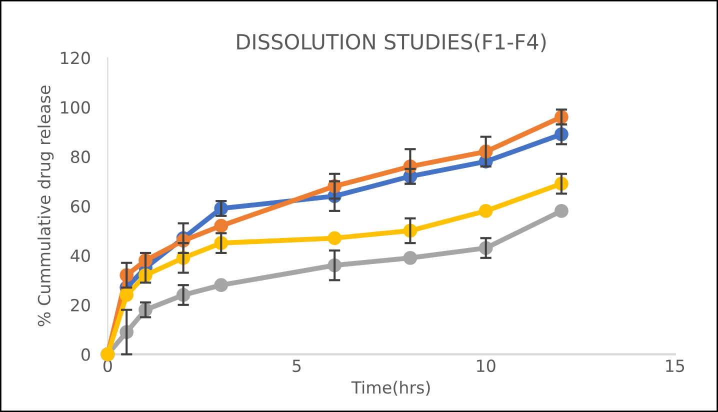 The width and height of the screenshot is (718, 412). I want to click on x-tick-label: 5, so click(296, 366).